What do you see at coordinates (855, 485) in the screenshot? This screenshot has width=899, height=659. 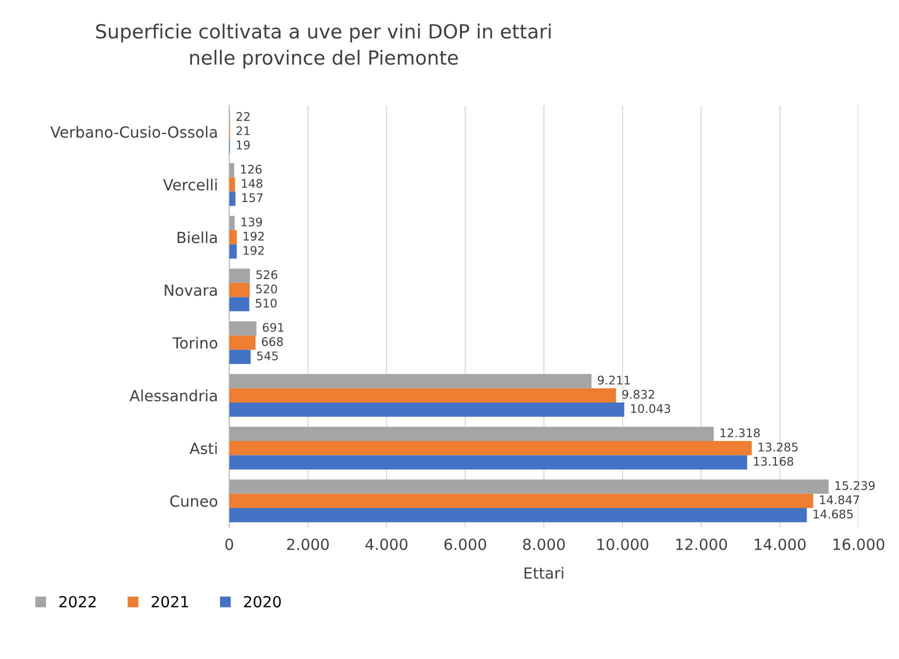 I see `data-label: 15.239` at bounding box center [855, 485].